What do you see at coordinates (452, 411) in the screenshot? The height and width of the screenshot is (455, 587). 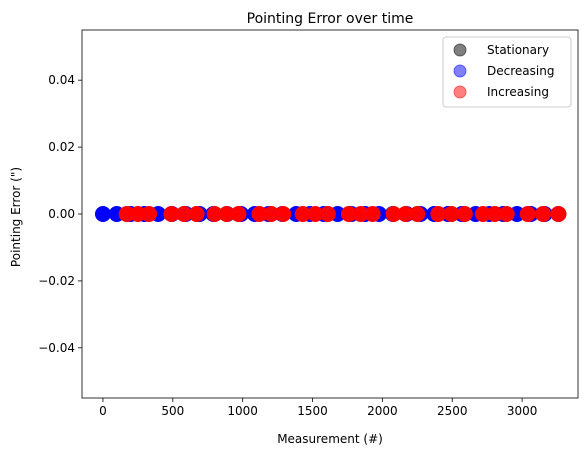 I see `x-tick-label: 2500` at bounding box center [452, 411].